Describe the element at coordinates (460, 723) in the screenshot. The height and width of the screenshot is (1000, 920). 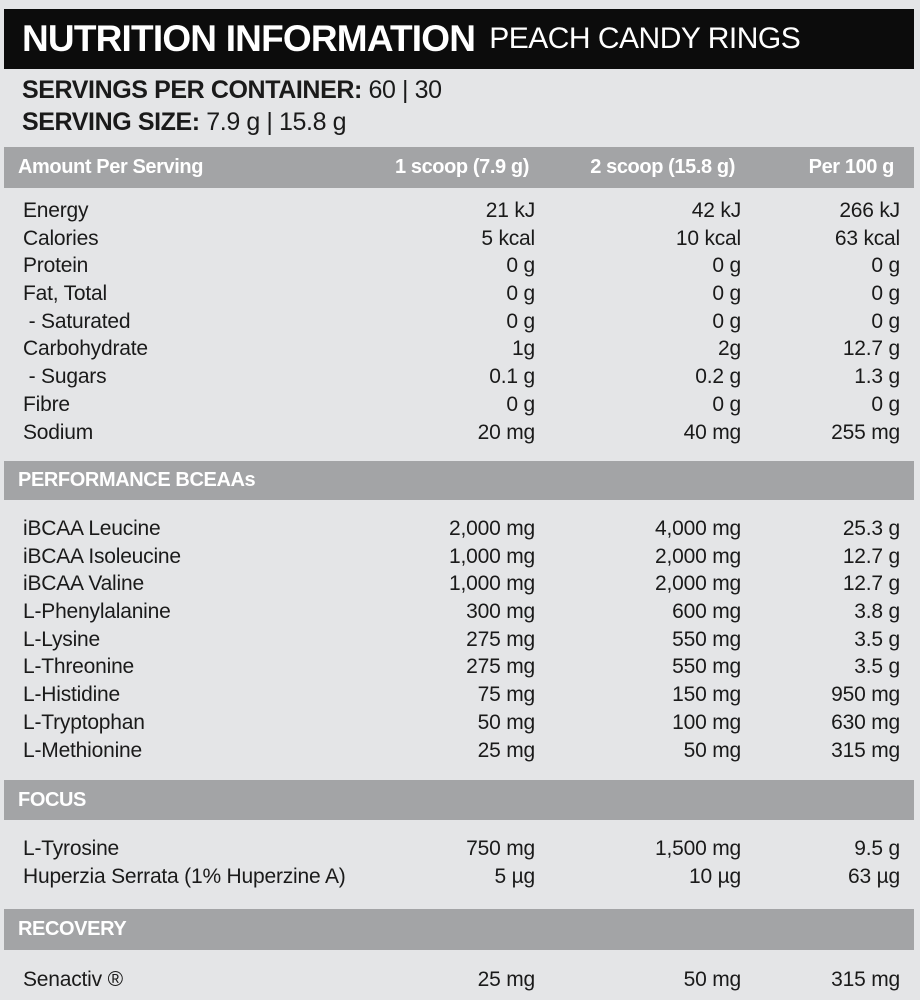
I see `table-row: L-Tryptophan 50 mg 100 mg 630 mg` at that location.